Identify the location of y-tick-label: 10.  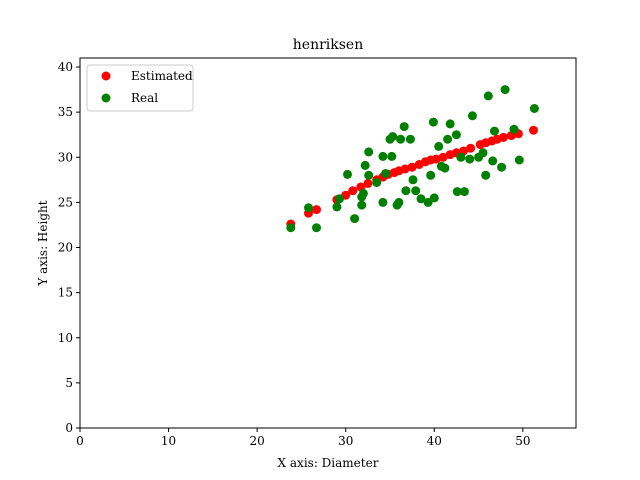
(65, 338).